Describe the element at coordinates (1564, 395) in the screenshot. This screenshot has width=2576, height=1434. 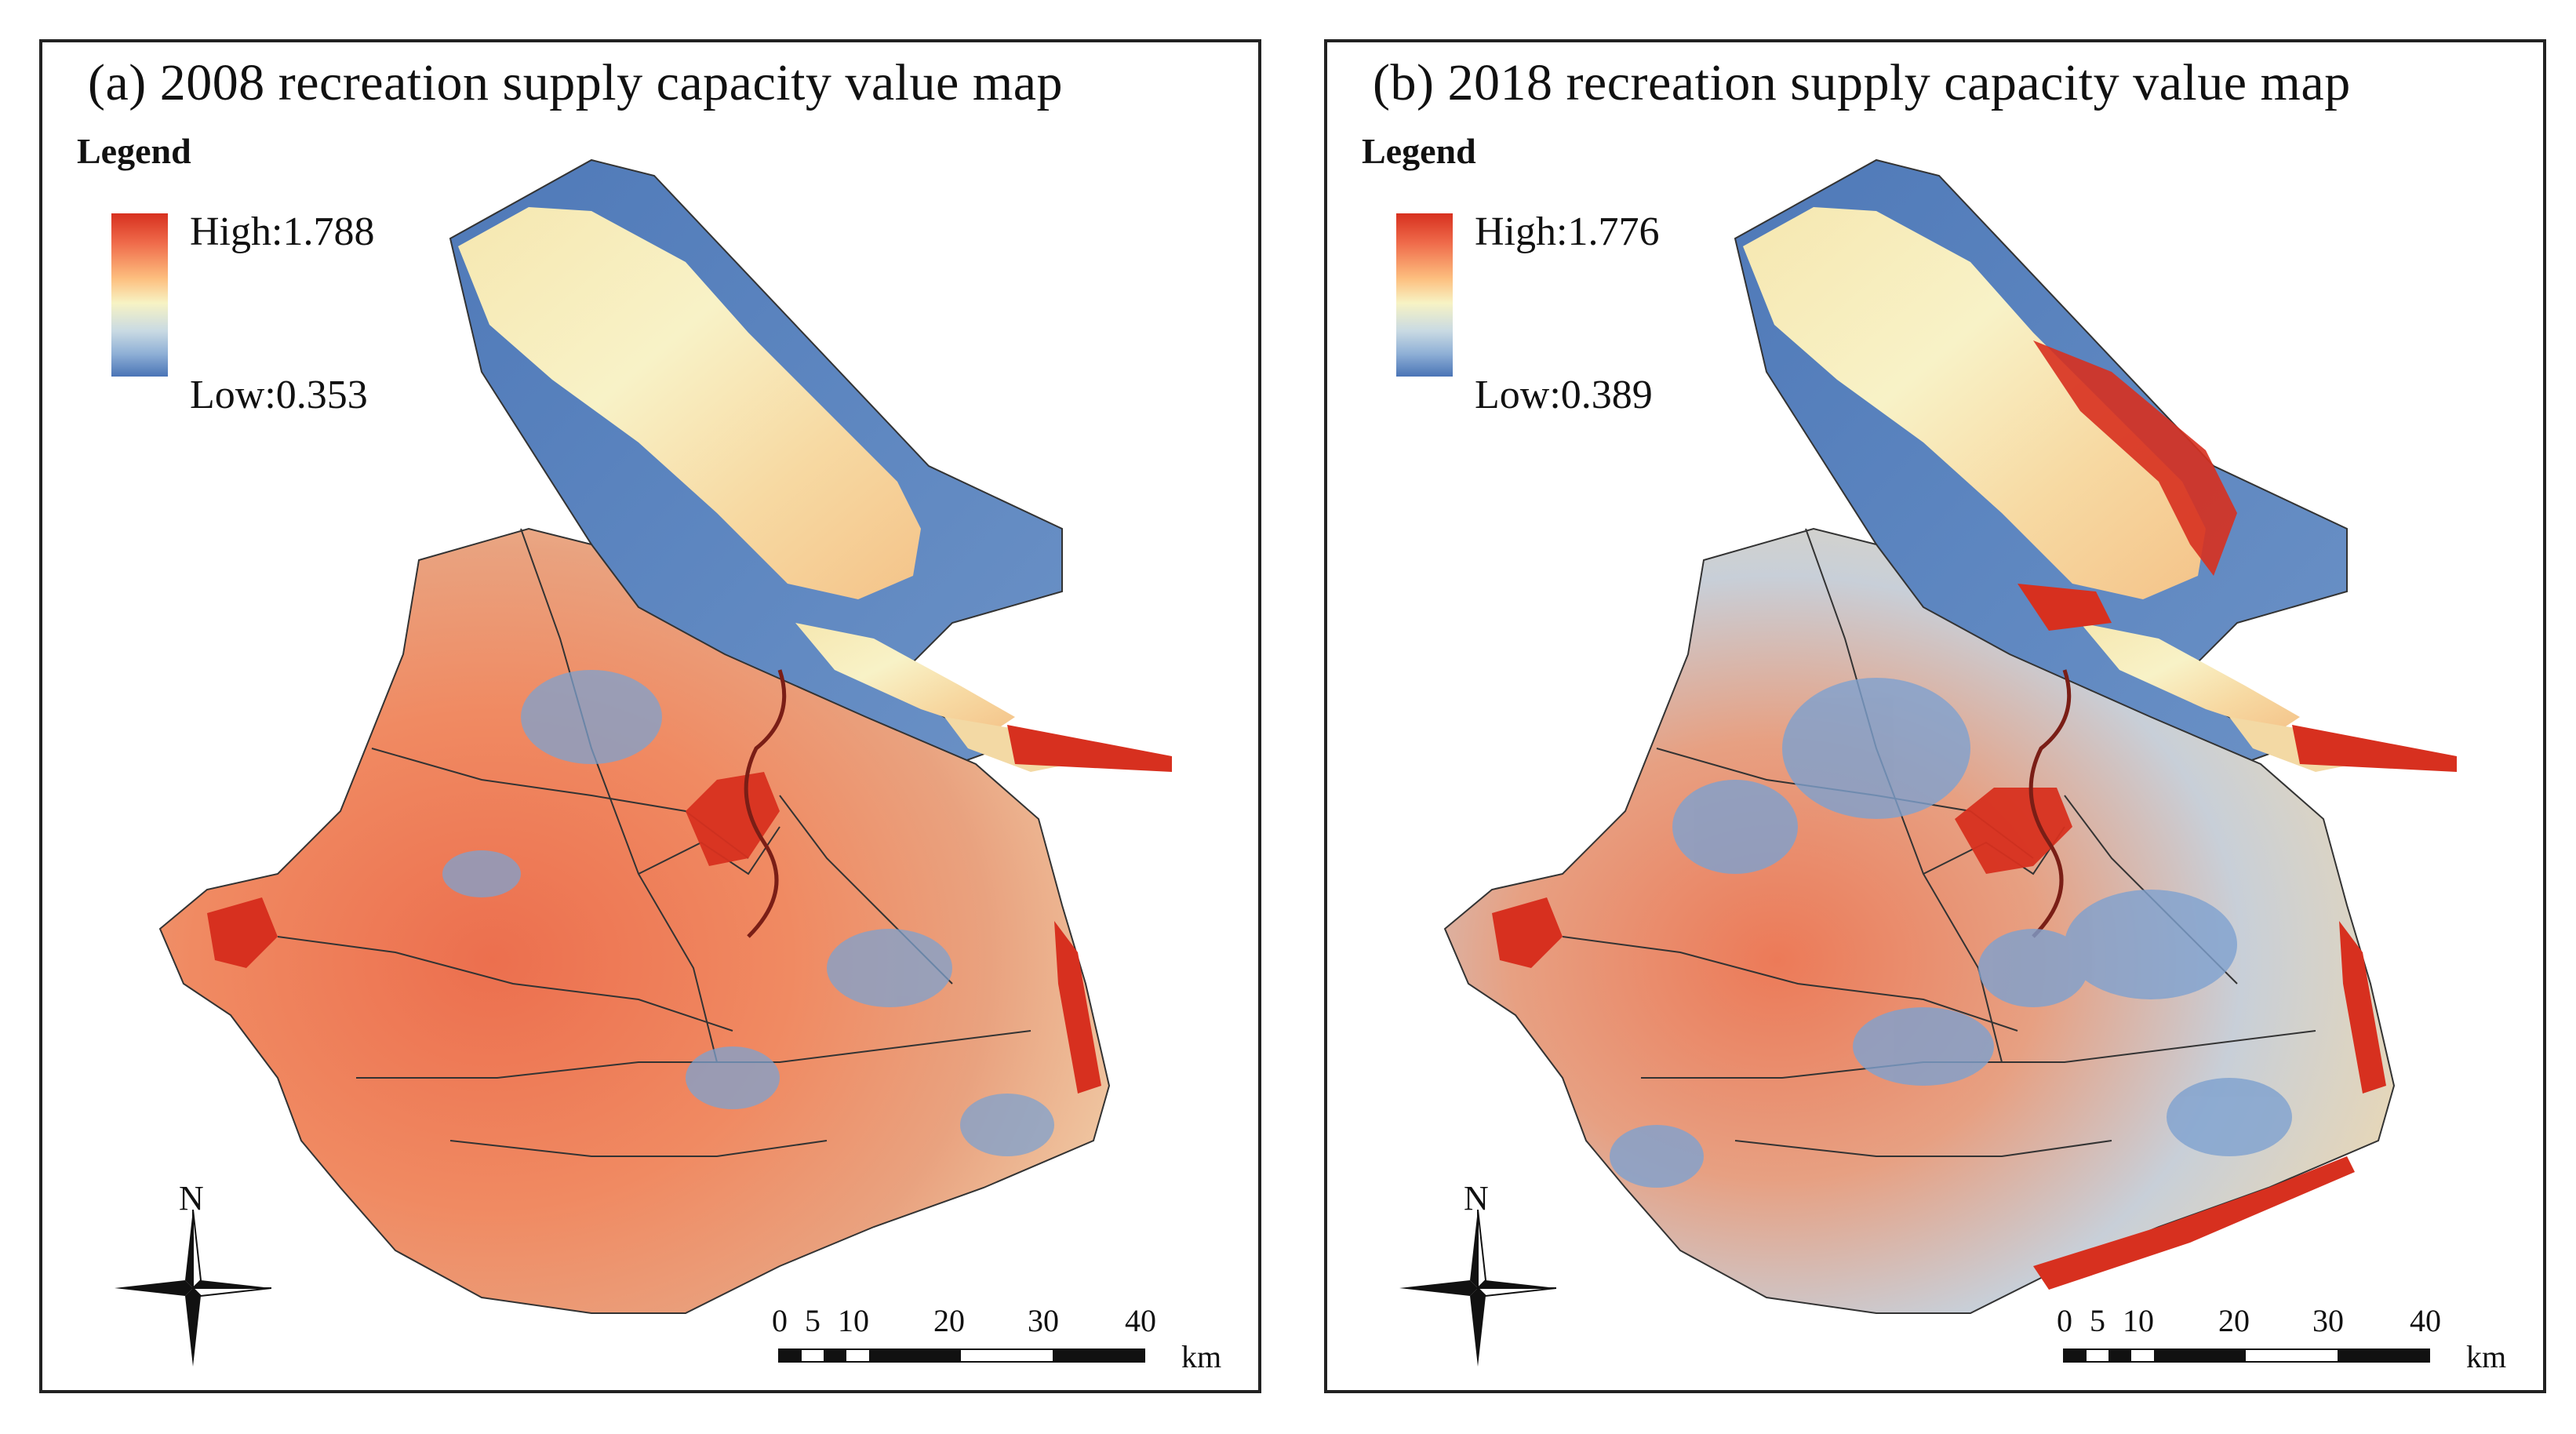
I see `legend-low-label: Low:0.389` at that location.